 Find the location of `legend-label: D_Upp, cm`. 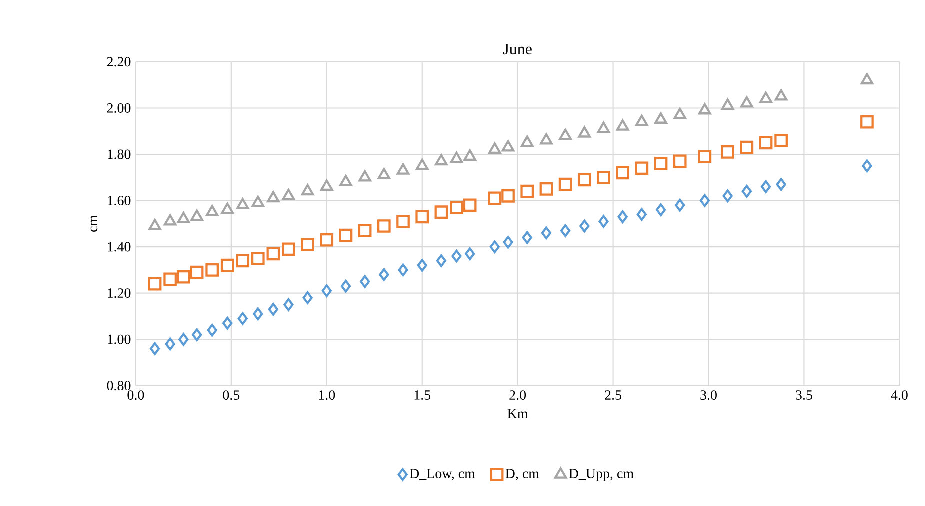

legend-label: D_Upp, cm is located at coordinates (601, 475).